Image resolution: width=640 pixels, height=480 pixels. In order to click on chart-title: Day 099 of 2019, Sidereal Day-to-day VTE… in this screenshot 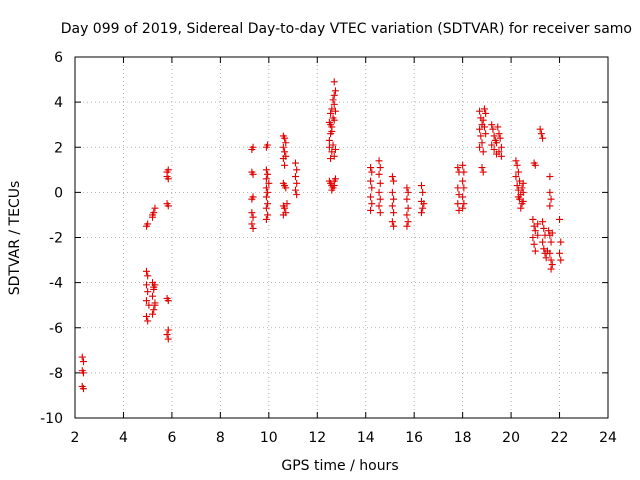, I will do `click(346, 29)`.